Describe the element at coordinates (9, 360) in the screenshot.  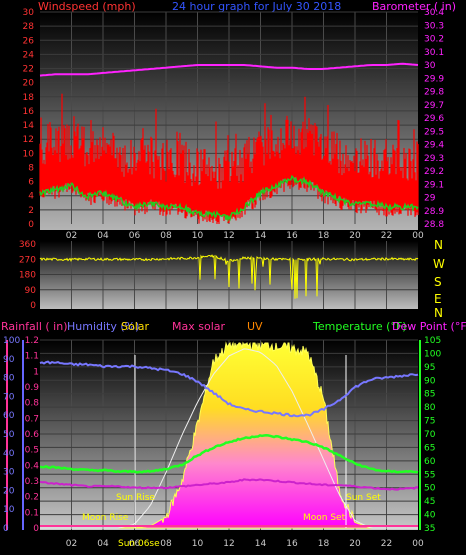
I see `humidity-tick: 90` at that location.